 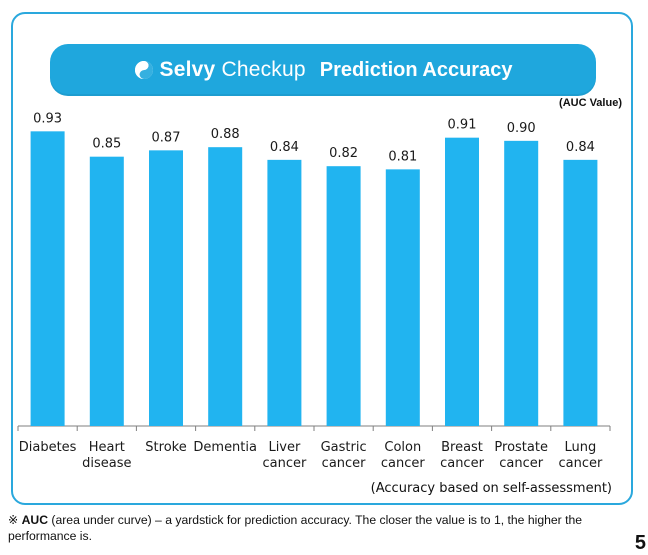 What do you see at coordinates (225, 286) in the screenshot?
I see `bar-dementia` at bounding box center [225, 286].